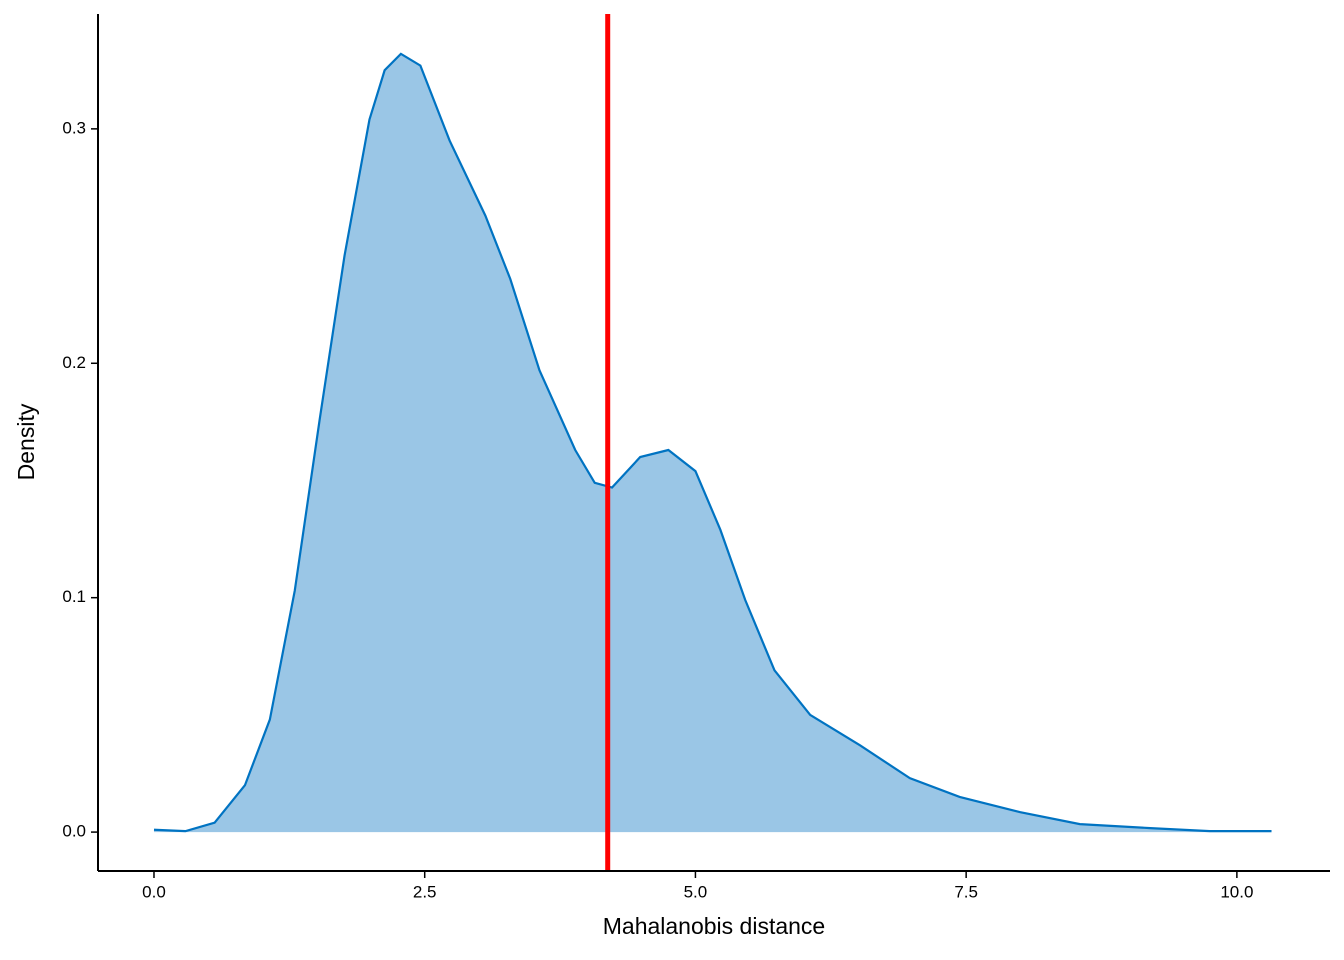  What do you see at coordinates (714, 926) in the screenshot?
I see `x-axis-title: Mahalanobis distance` at bounding box center [714, 926].